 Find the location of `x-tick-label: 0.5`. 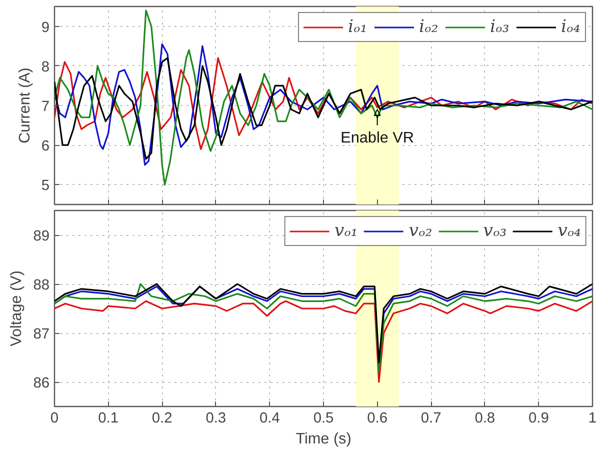

x-tick-label: 0.5 is located at coordinates (323, 418).